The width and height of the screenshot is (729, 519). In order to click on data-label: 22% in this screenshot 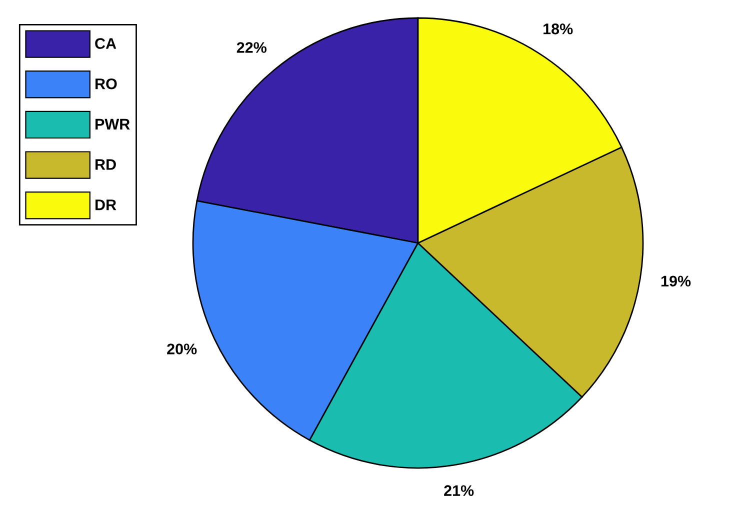, I will do `click(251, 47)`.